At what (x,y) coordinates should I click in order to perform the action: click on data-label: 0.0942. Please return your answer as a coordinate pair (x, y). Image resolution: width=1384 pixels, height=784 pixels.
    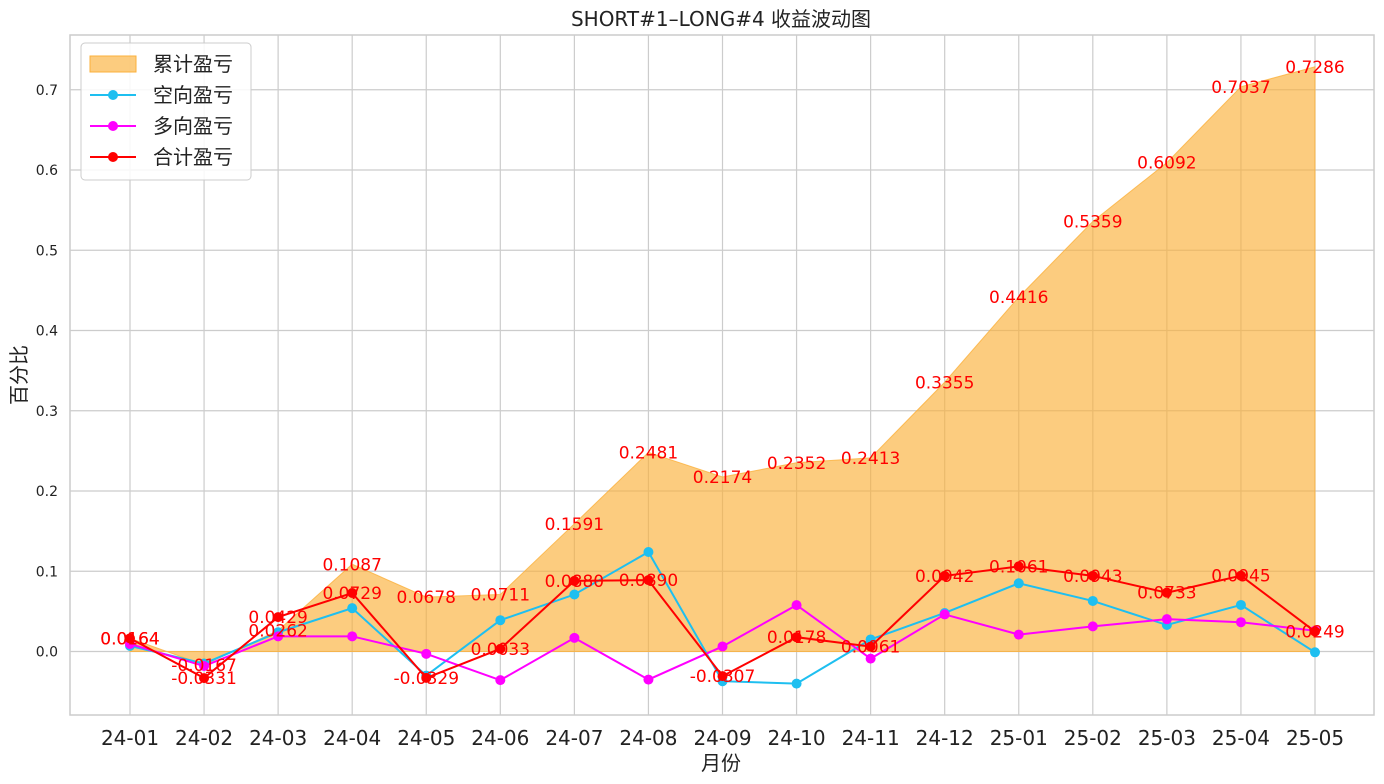
    Looking at the image, I should click on (944, 577).